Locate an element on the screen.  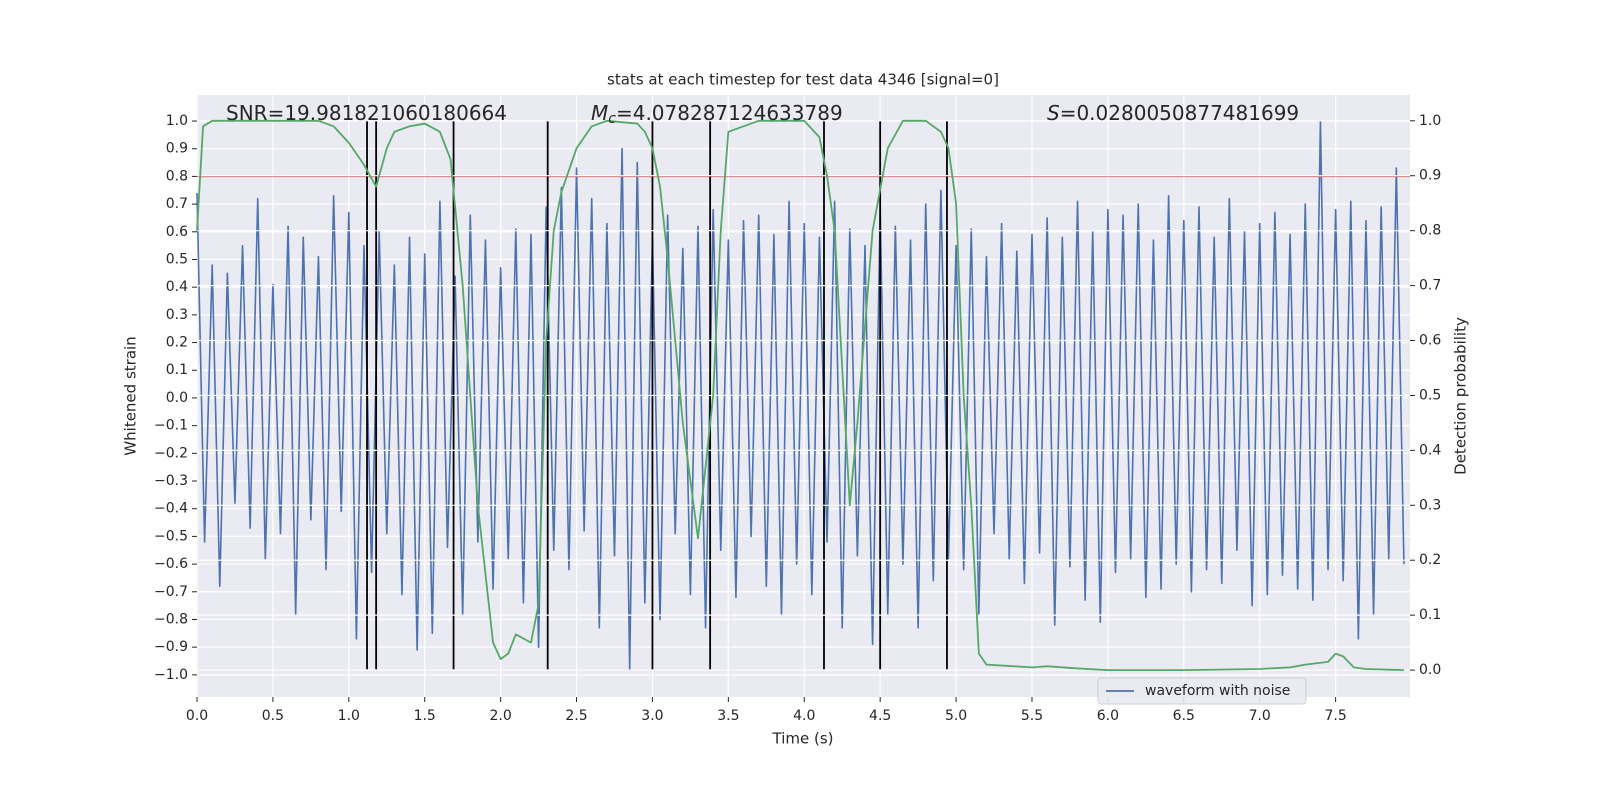
y-tick-label: 0.8 is located at coordinates (177, 176).